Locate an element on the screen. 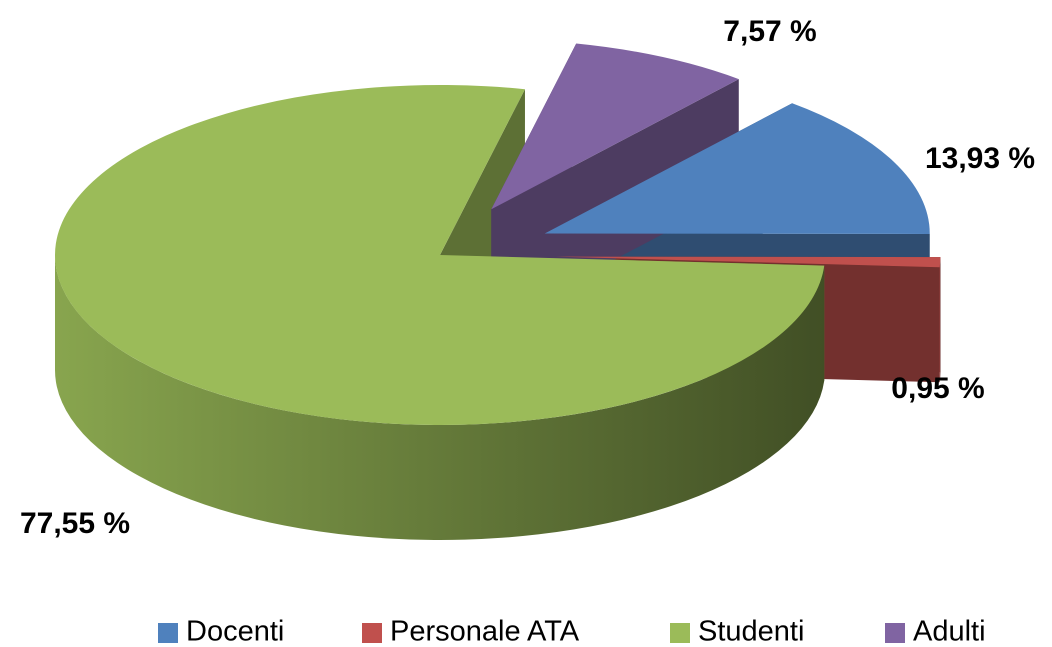  legend-label: Studenti is located at coordinates (751, 631).